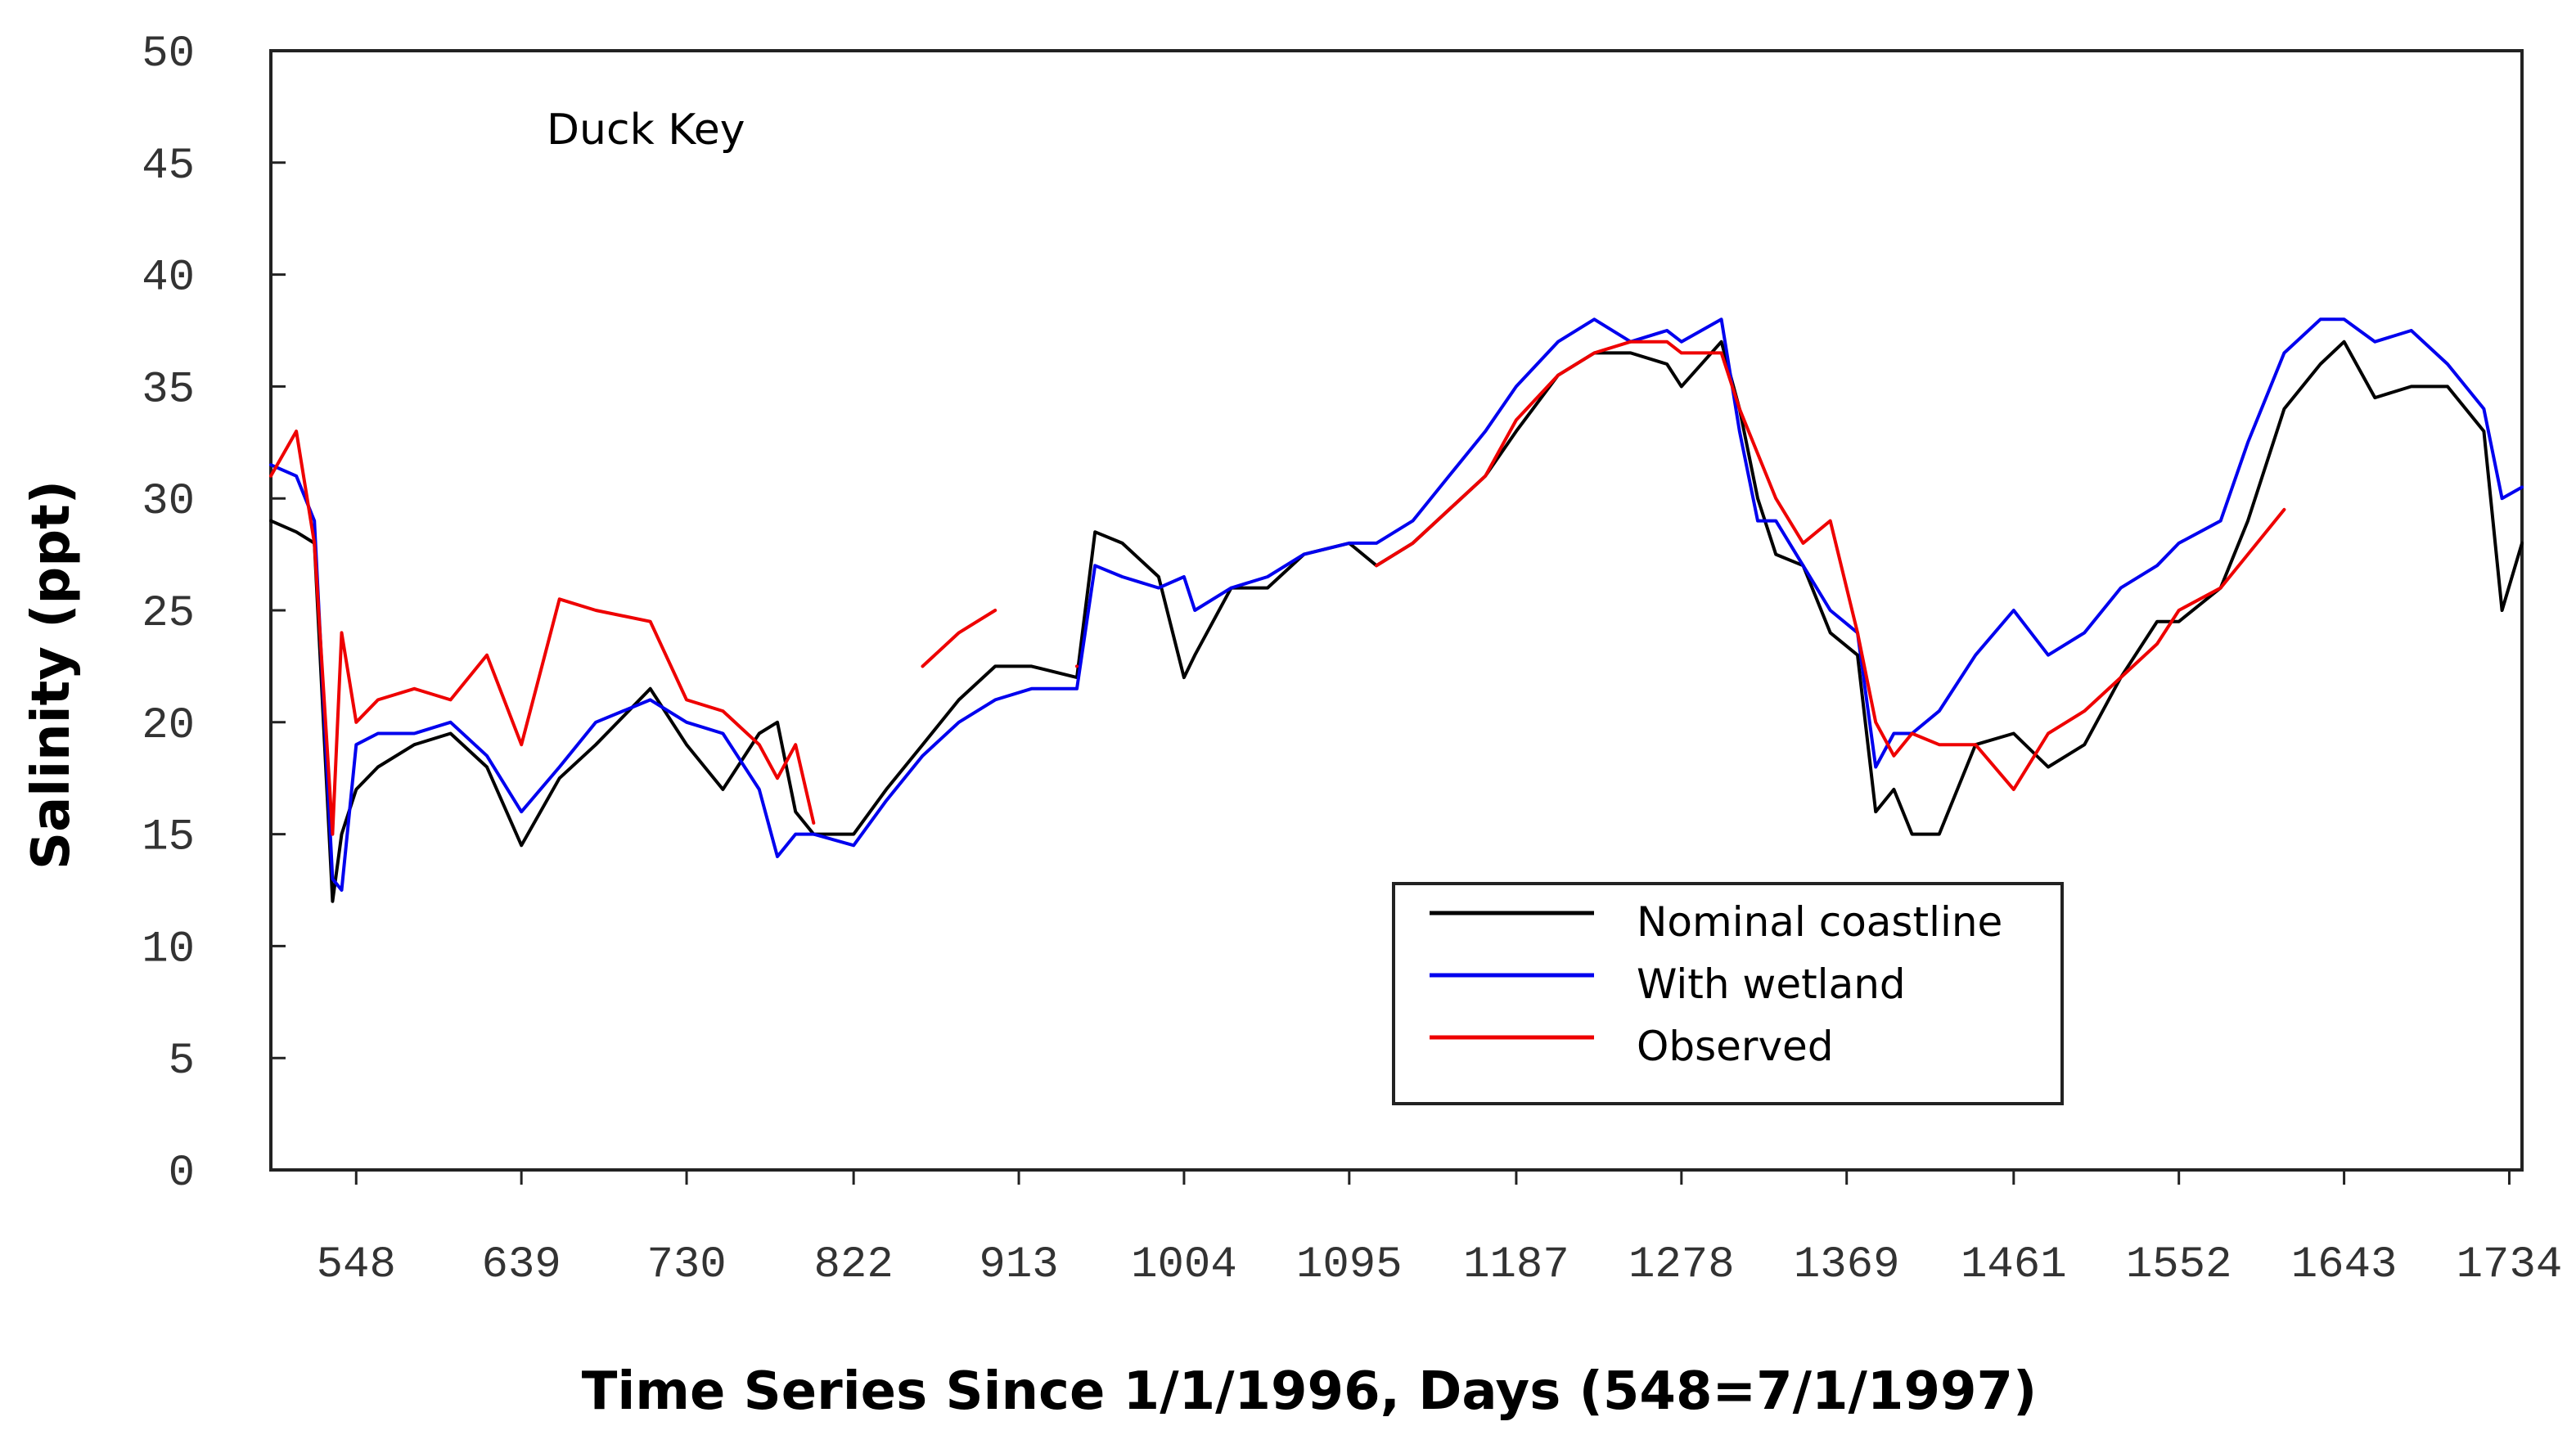 Image resolution: width=2576 pixels, height=1453 pixels. What do you see at coordinates (168, 614) in the screenshot?
I see `y-tick-label: 25` at bounding box center [168, 614].